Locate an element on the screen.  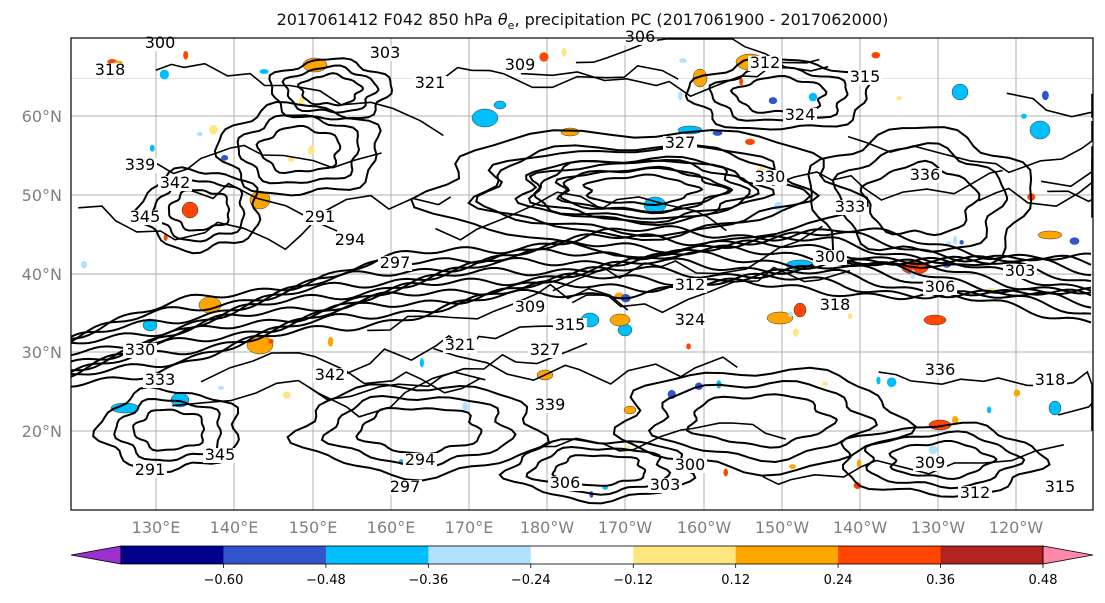
lat-tick-label: 60°N is located at coordinates (42, 116).